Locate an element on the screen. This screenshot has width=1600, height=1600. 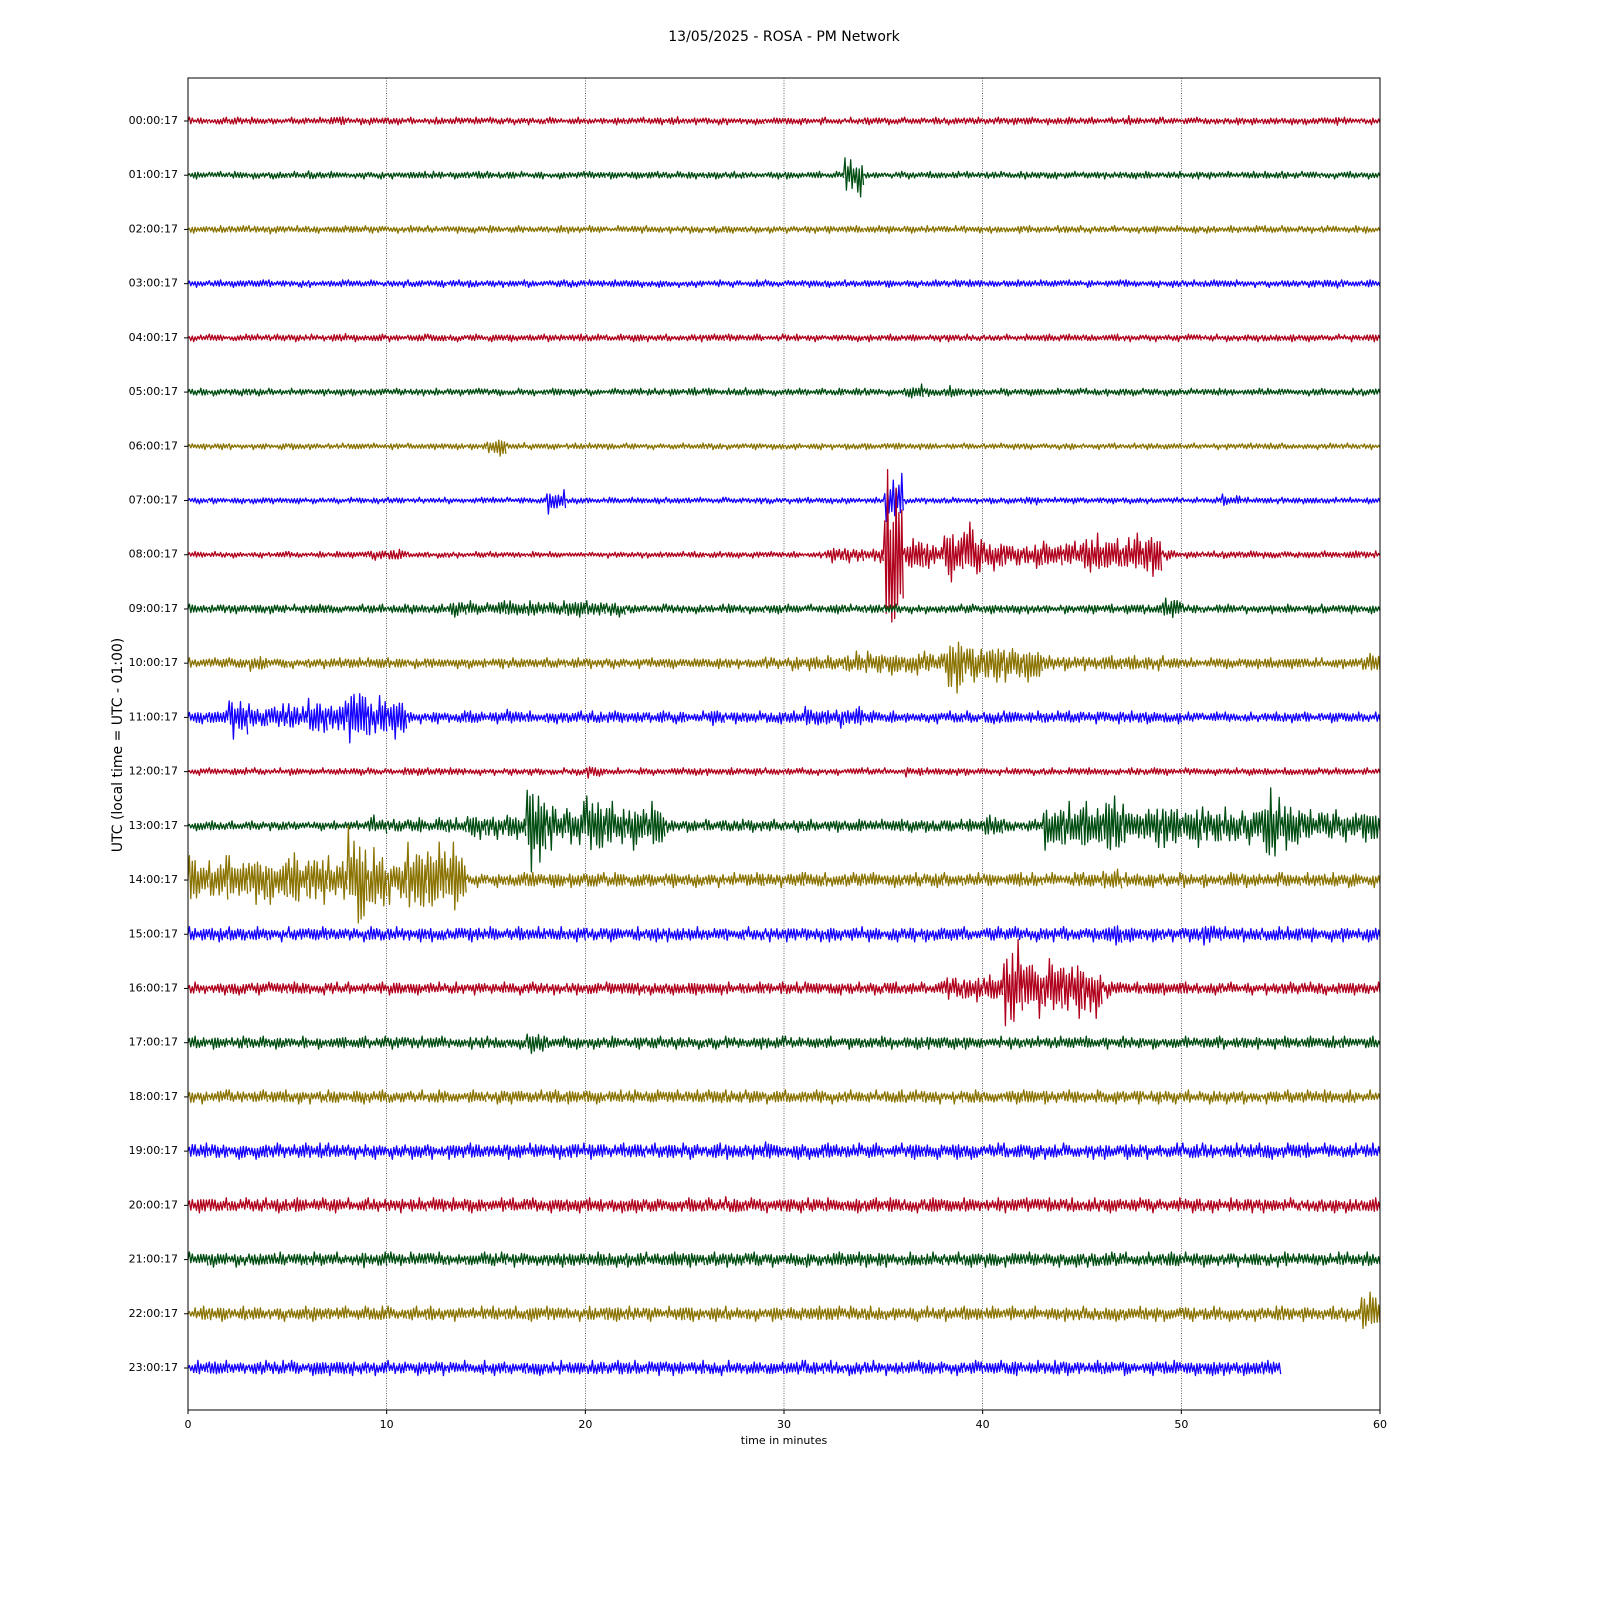
y-tick-label: 08:00:17 is located at coordinates (153, 554).